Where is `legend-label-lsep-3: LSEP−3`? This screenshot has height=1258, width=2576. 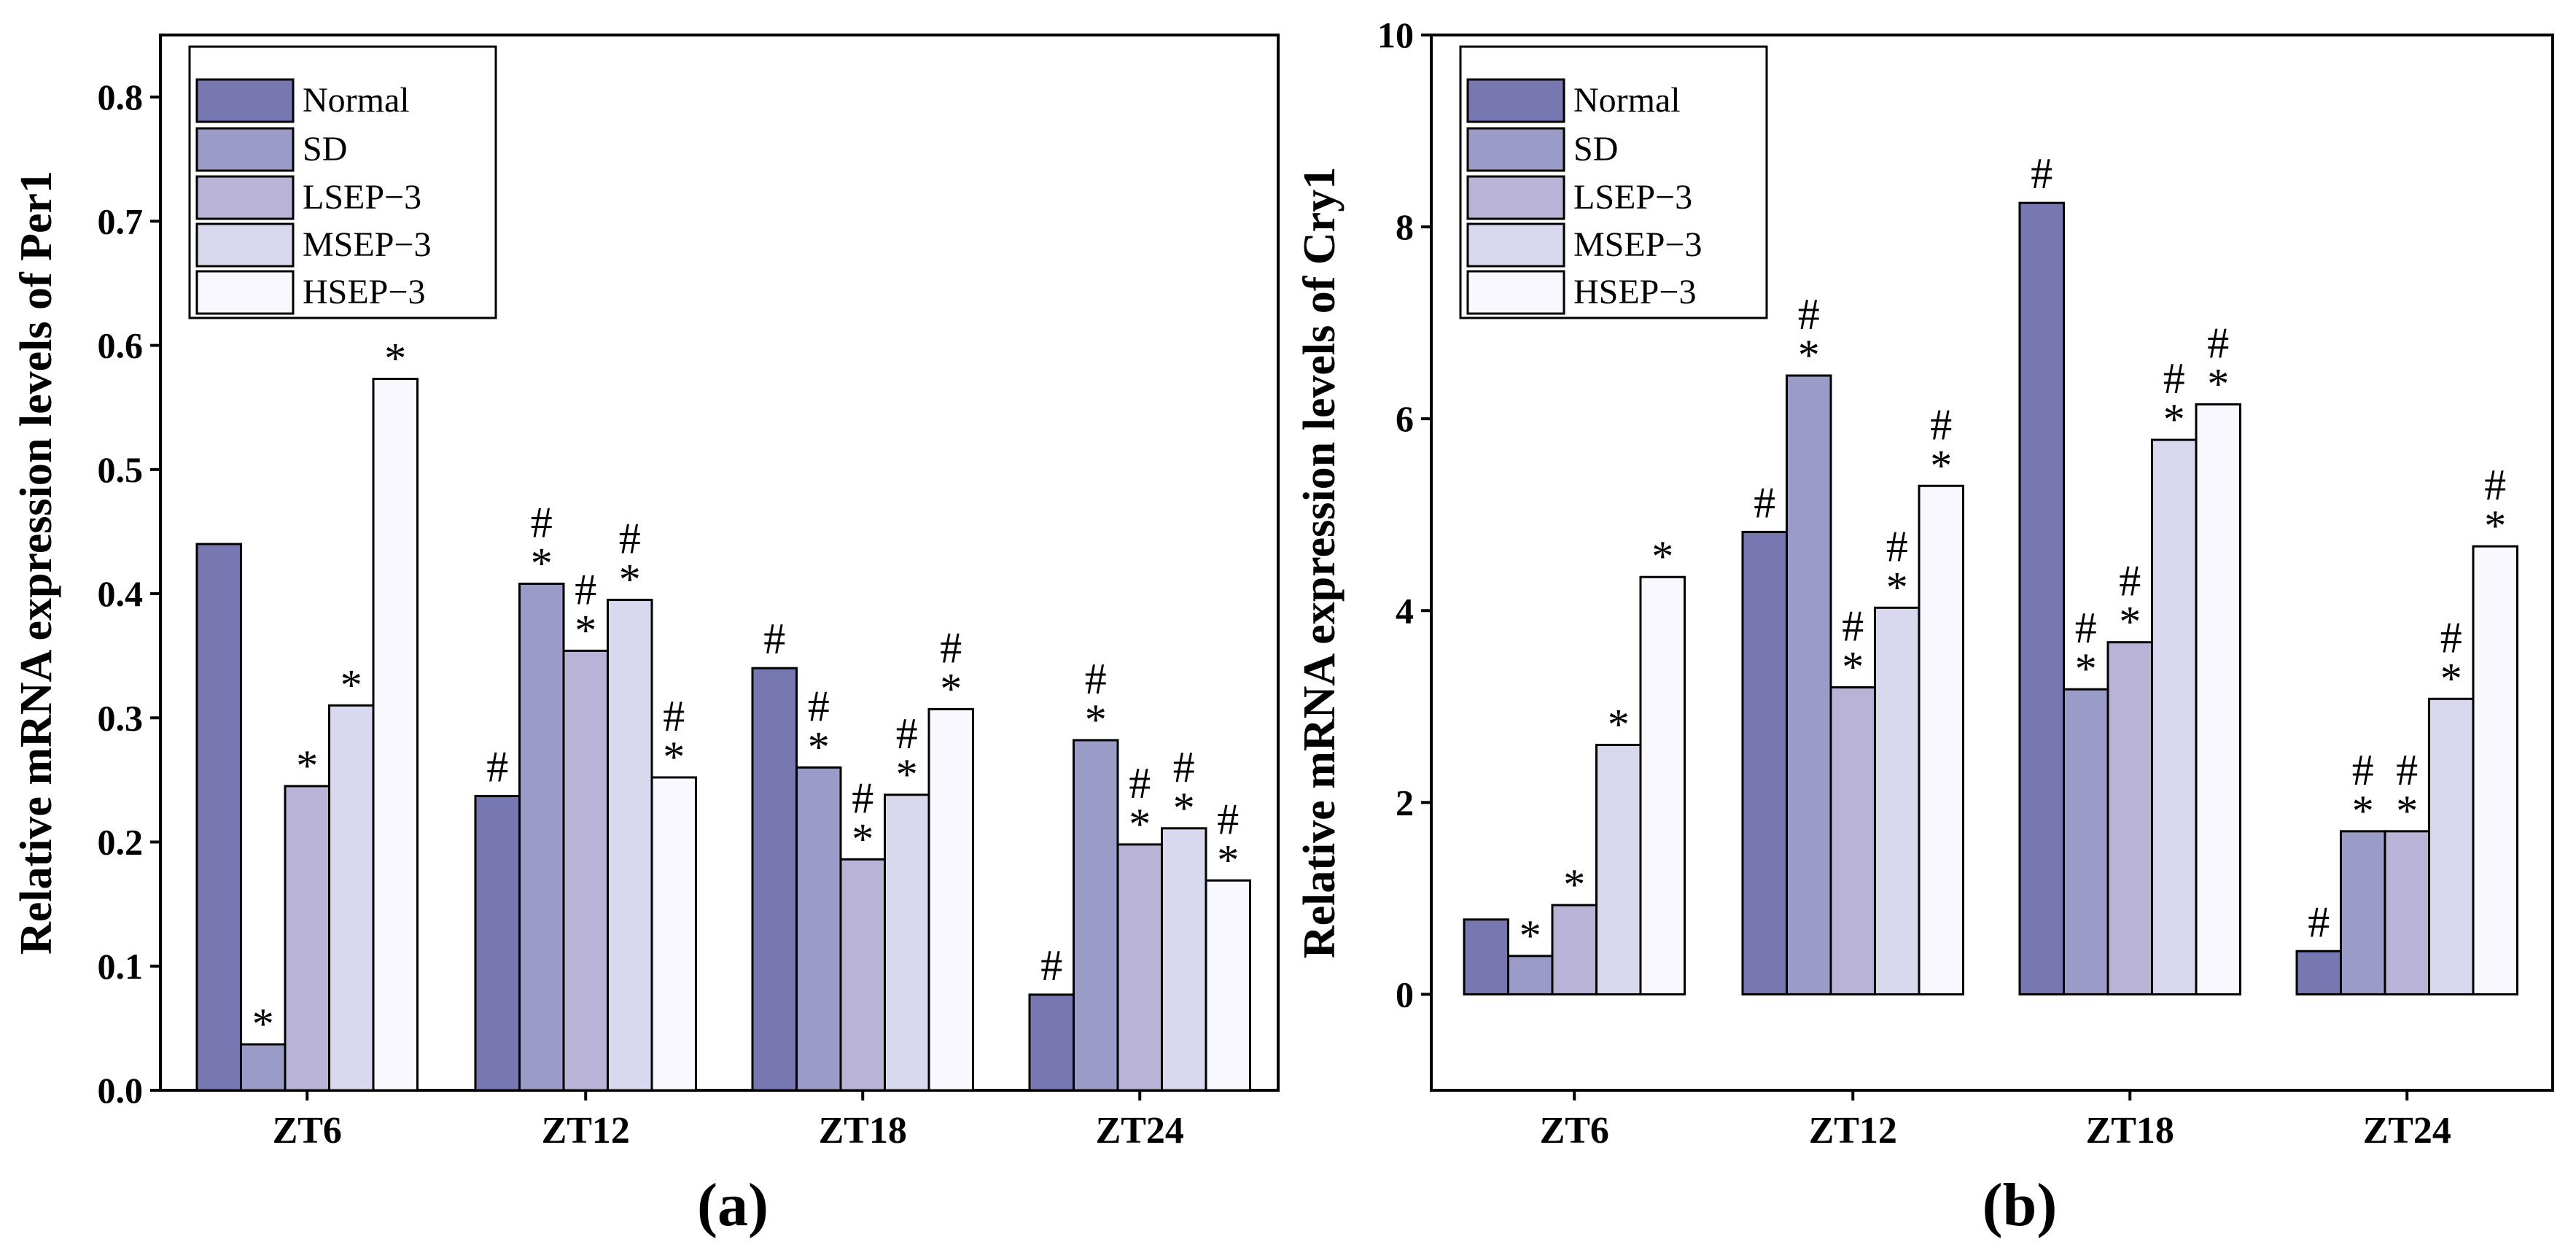 legend-label-lsep-3: LSEP−3 is located at coordinates (362, 198).